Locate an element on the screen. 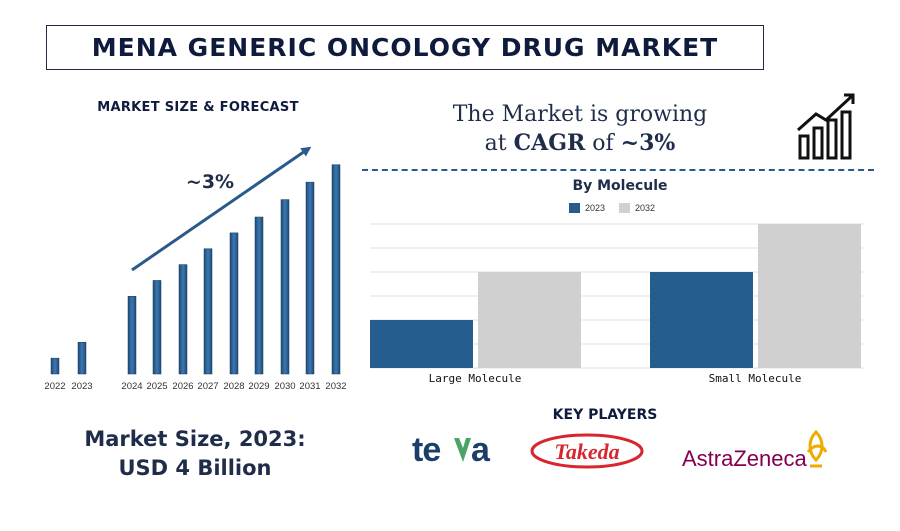 The height and width of the screenshot is (531, 900). forecast-year-label: 2026 is located at coordinates (182, 386).